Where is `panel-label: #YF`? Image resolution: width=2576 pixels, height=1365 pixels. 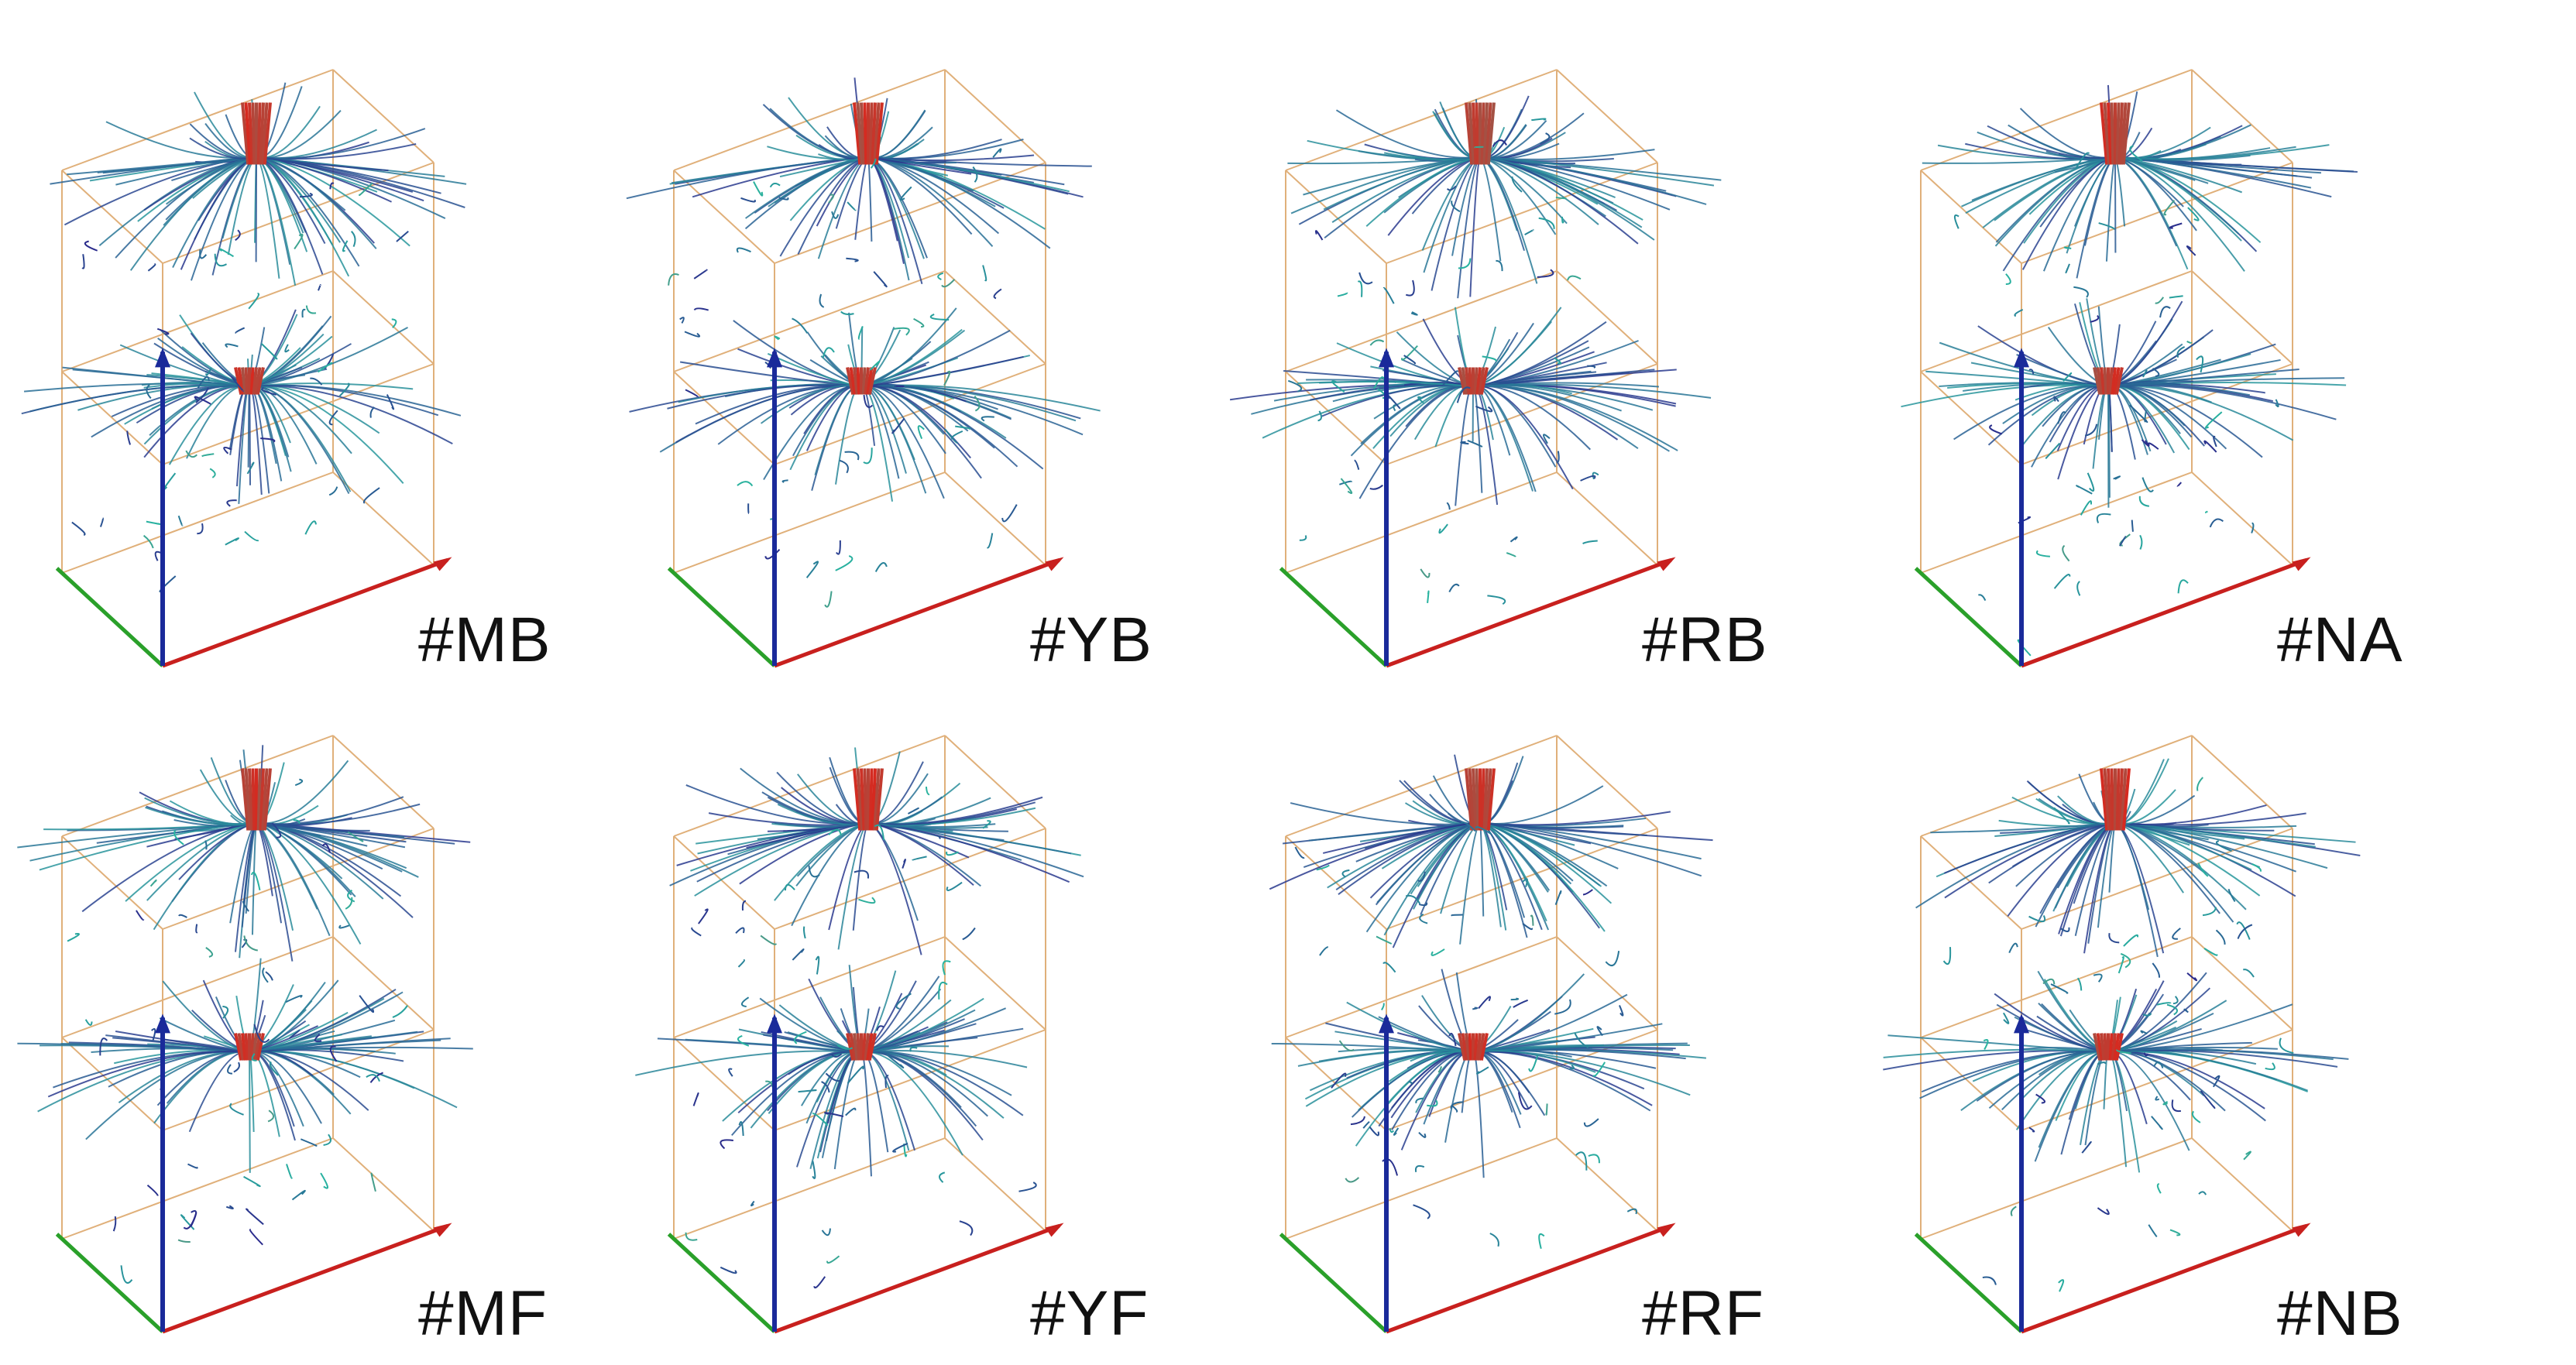
panel-label: #YF is located at coordinates (1089, 1313).